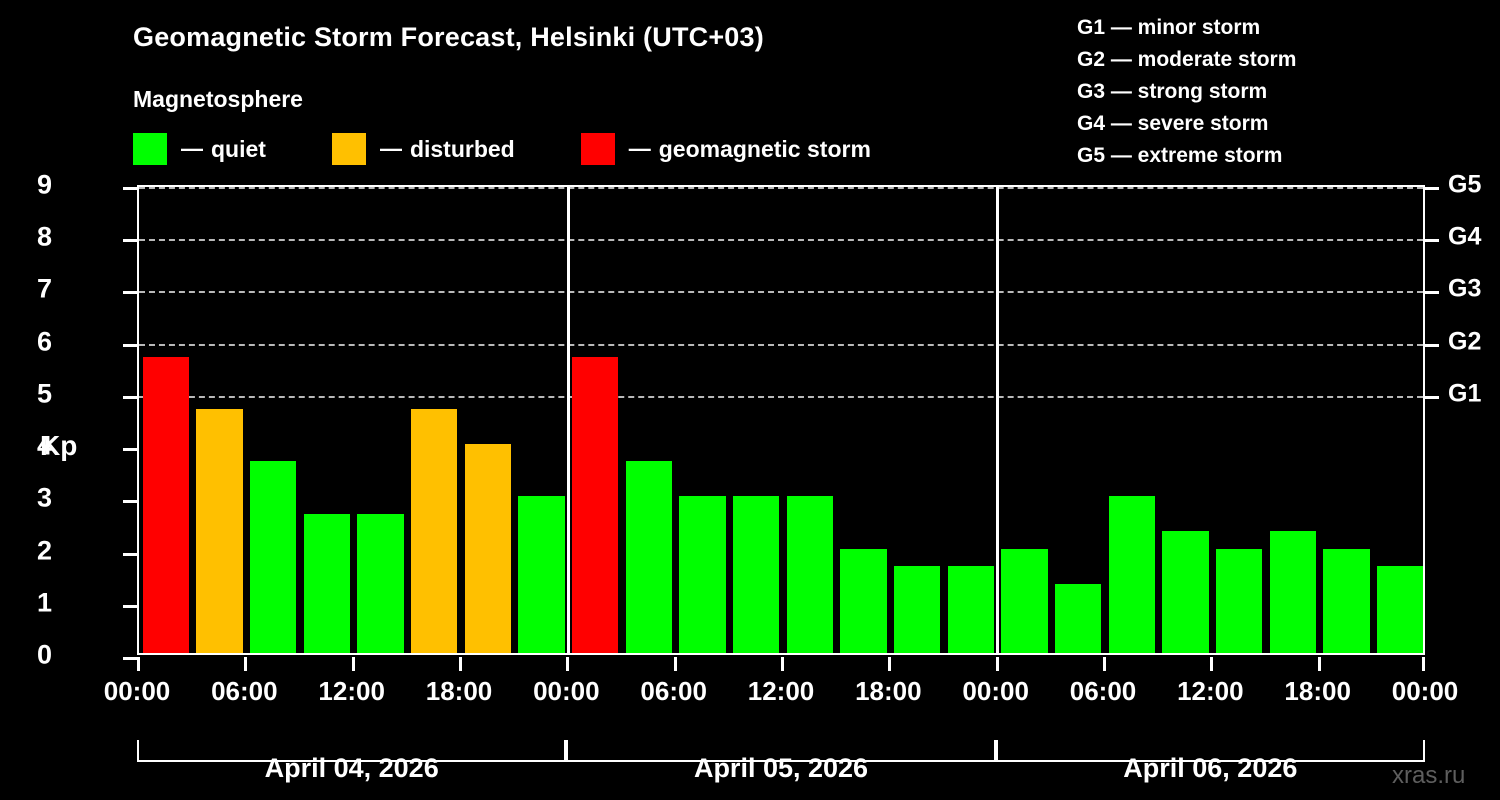 The width and height of the screenshot is (1500, 800). Describe the element at coordinates (1103, 691) in the screenshot. I see `x-axis-label-9: 06:00` at that location.